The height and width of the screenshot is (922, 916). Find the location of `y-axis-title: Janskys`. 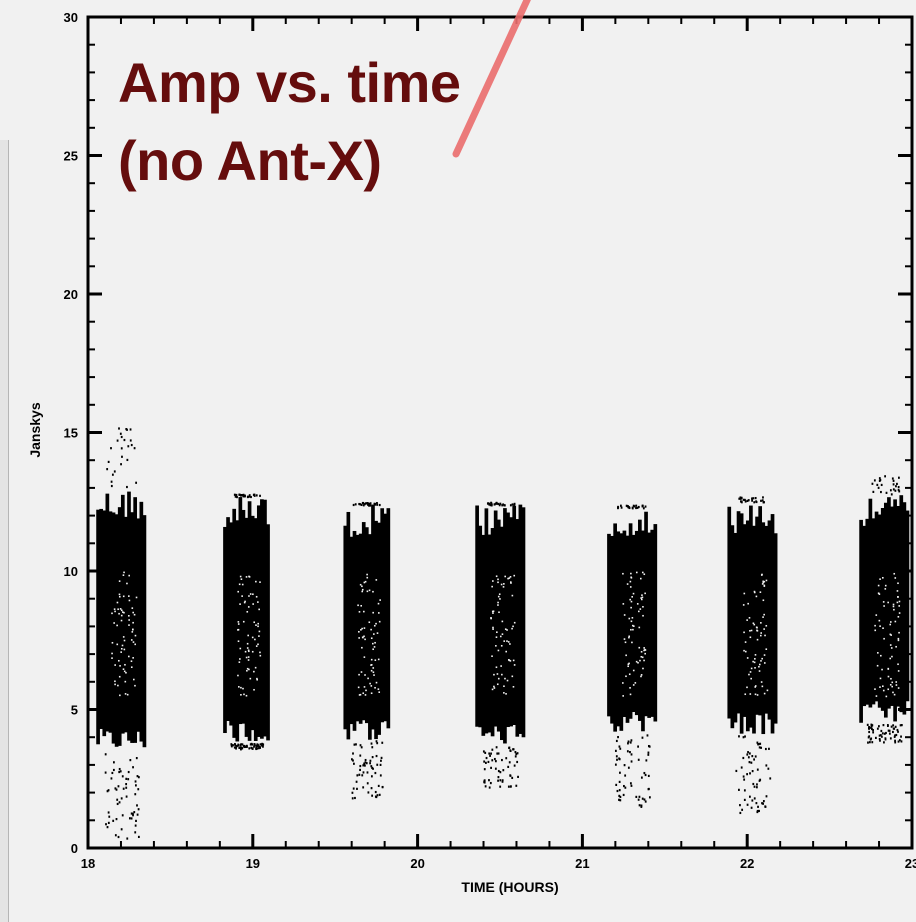

y-axis-title: Janskys is located at coordinates (35, 429).